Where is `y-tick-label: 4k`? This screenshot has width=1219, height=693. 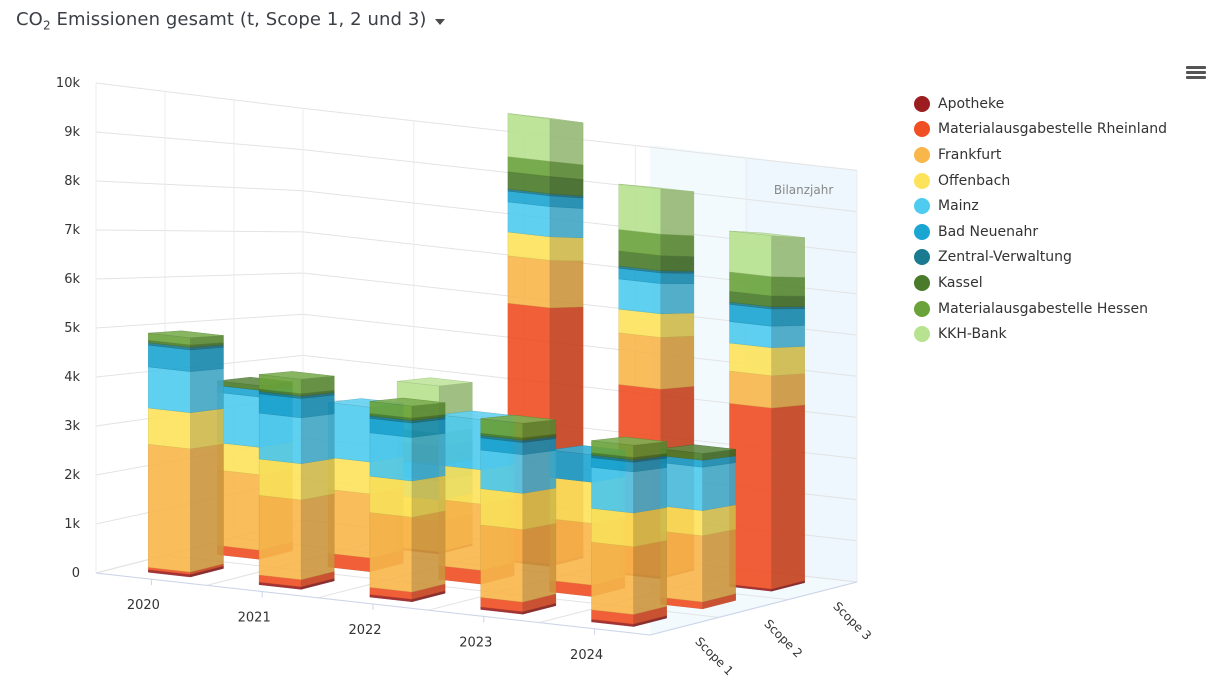 y-tick-label: 4k is located at coordinates (72, 377).